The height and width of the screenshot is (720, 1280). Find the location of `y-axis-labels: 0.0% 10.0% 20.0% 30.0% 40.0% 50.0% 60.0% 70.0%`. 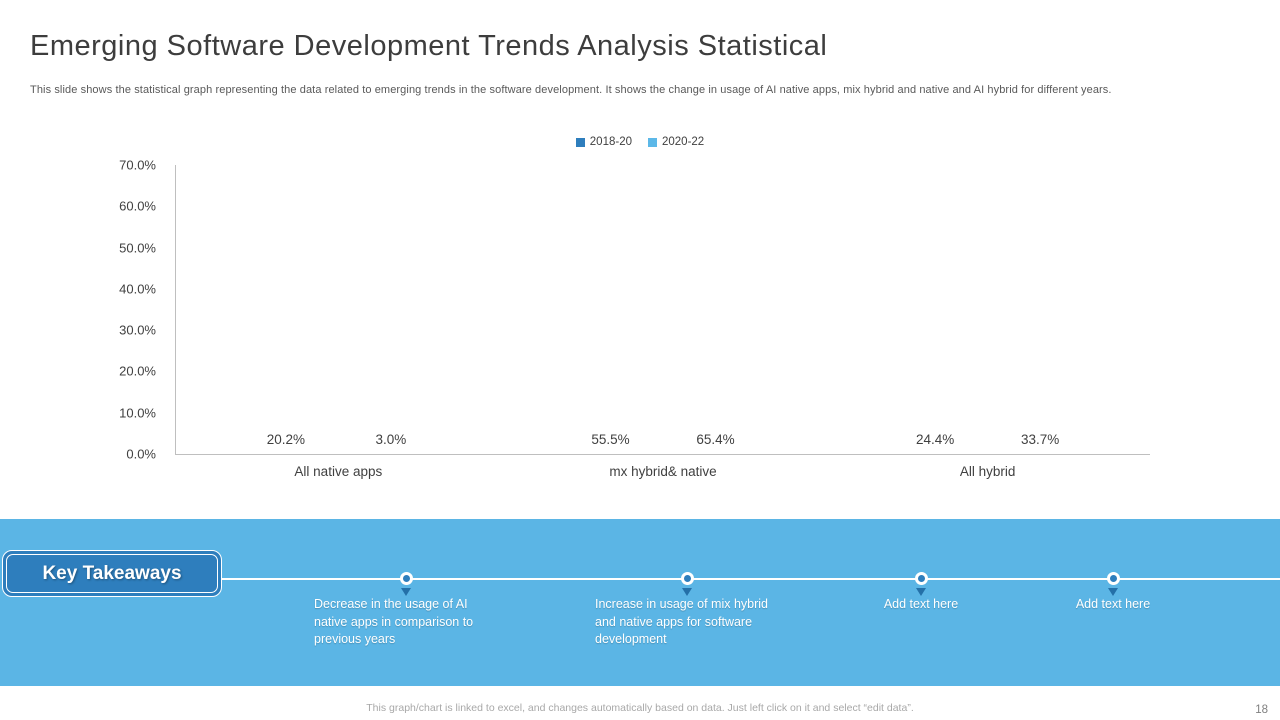

y-axis-labels: 0.0% 10.0% 20.0% 30.0% 40.0% 50.0% 60.0% 70.0% is located at coordinates (128, 310).